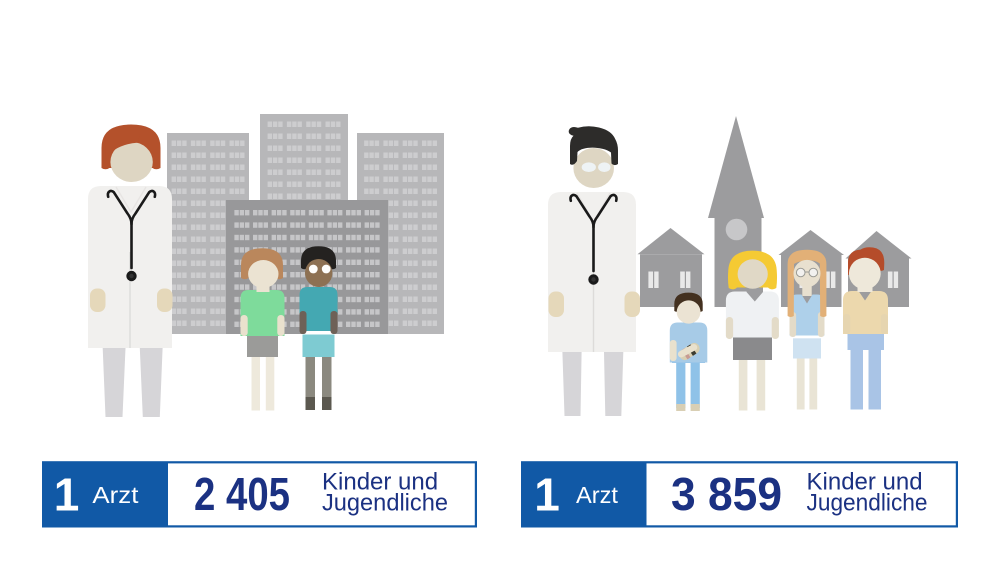 The height and width of the screenshot is (562, 1000). Describe the element at coordinates (726, 494) in the screenshot. I see `svg-text: 3 859` at that location.